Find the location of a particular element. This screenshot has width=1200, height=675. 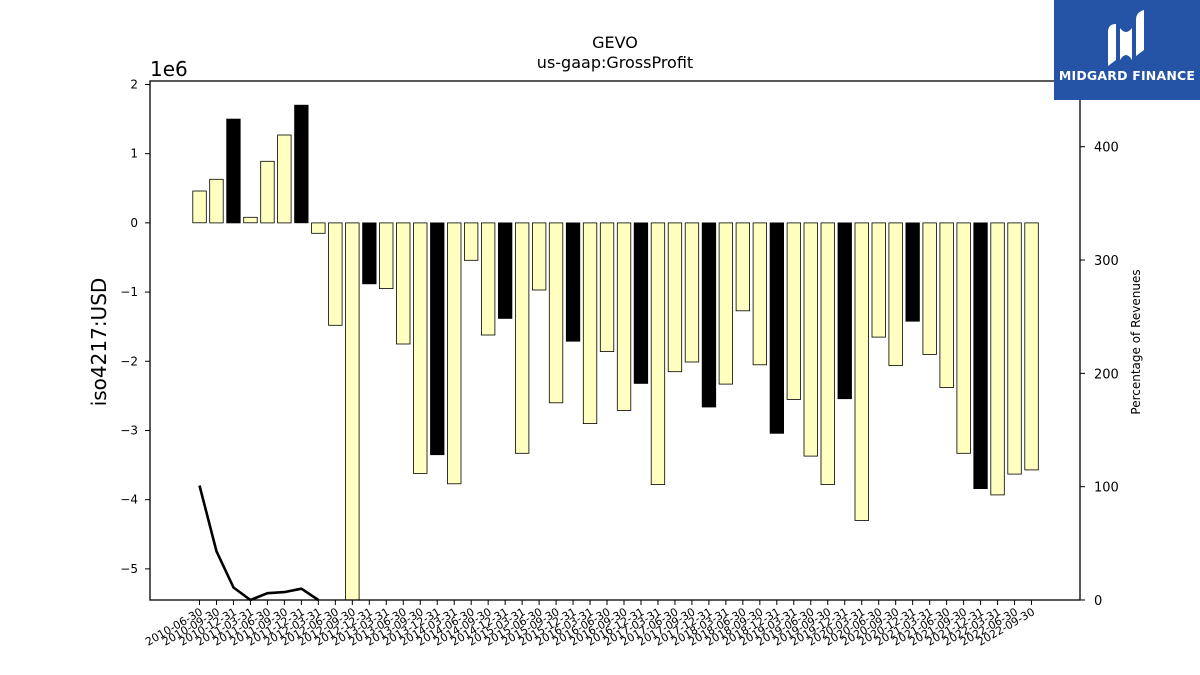

y-tick-label: −1 is located at coordinates (129, 292).